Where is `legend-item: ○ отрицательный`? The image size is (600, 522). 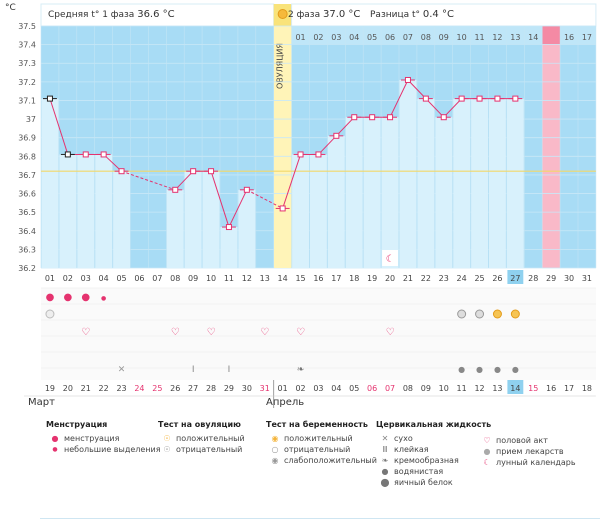 legend-item: ○ отрицательный is located at coordinates (321, 449).